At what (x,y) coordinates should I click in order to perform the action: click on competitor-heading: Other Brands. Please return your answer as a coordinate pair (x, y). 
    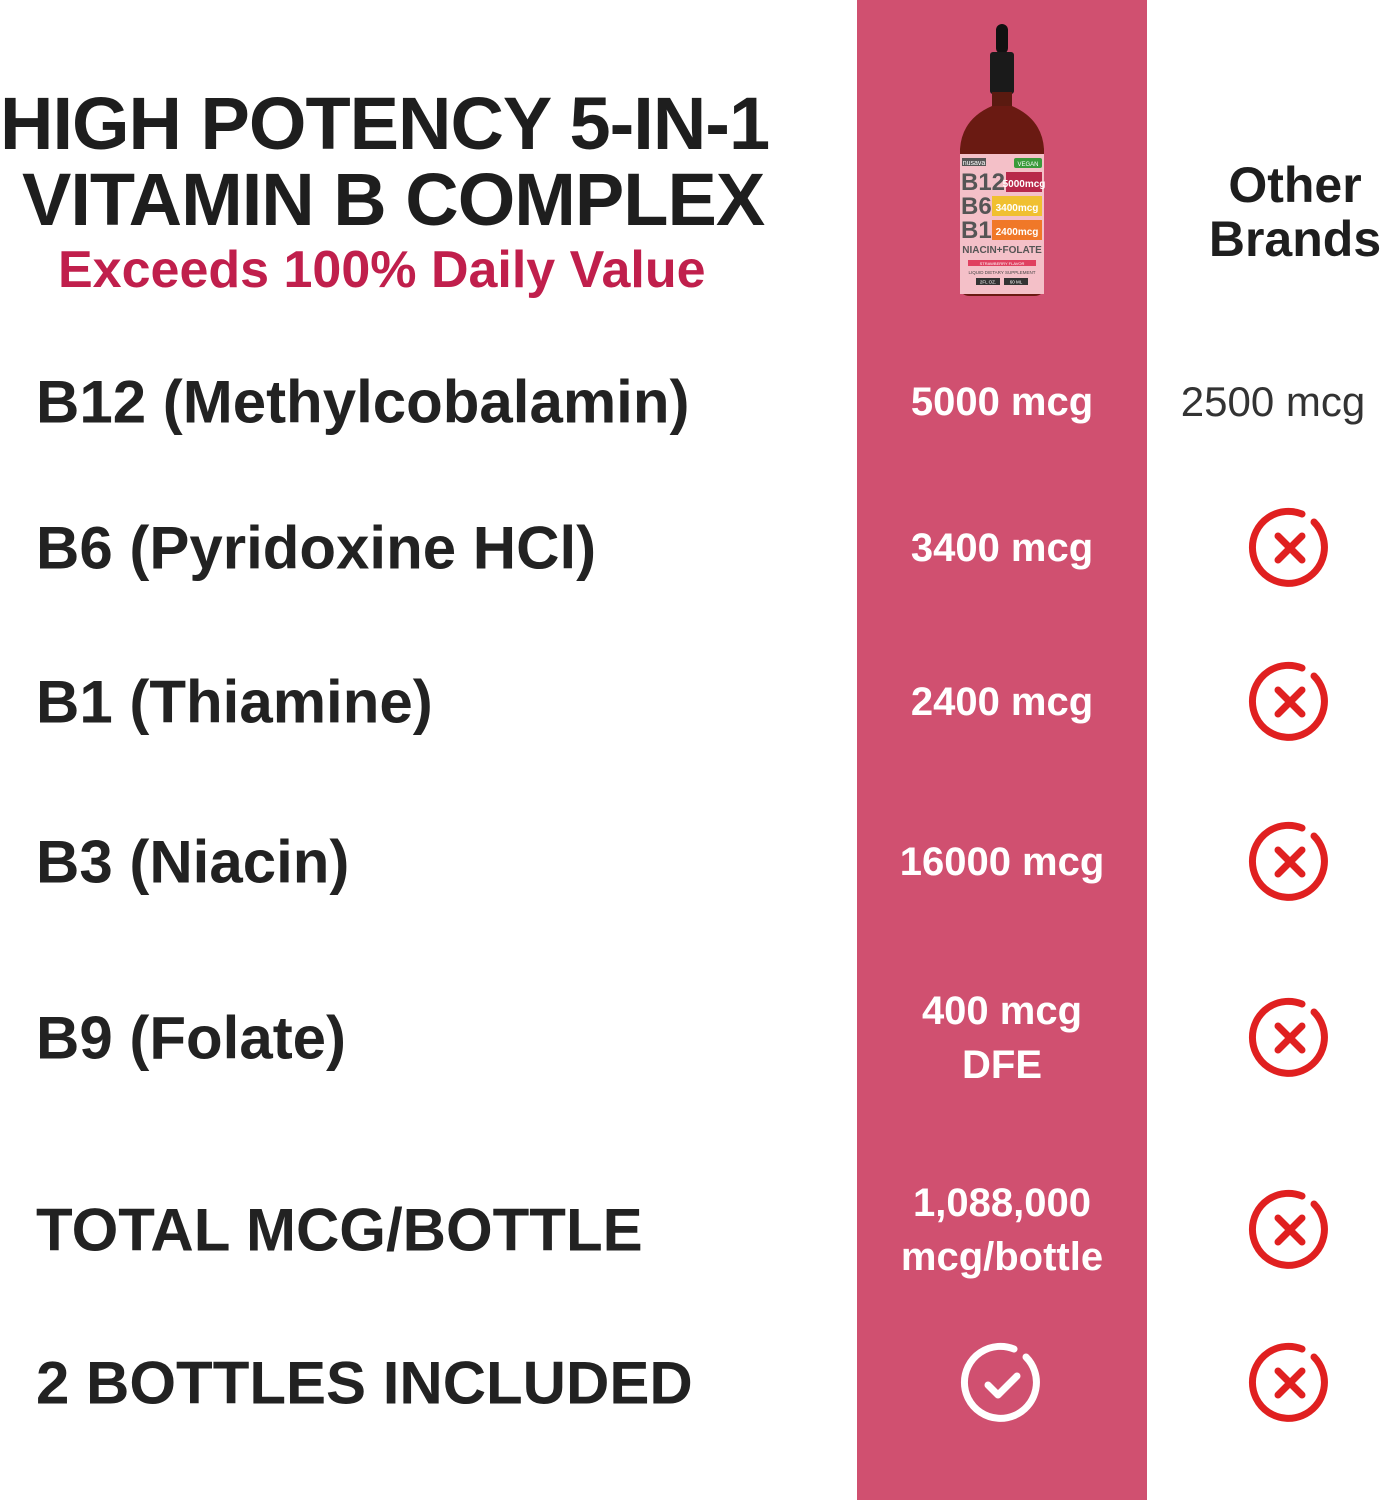
    Looking at the image, I should click on (1295, 212).